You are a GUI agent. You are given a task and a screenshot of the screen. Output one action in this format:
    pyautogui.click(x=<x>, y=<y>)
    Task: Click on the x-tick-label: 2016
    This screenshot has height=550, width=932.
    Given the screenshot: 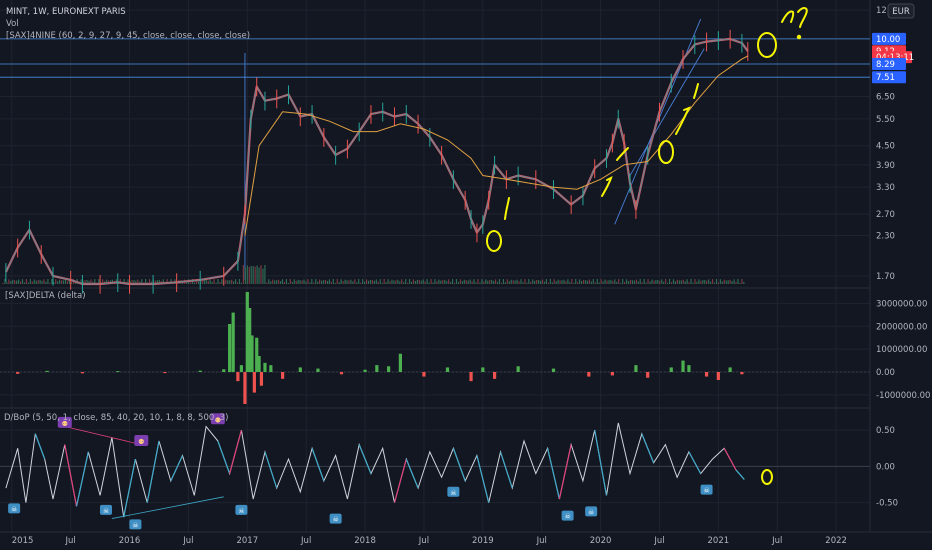 What is the action you would take?
    pyautogui.click(x=130, y=541)
    